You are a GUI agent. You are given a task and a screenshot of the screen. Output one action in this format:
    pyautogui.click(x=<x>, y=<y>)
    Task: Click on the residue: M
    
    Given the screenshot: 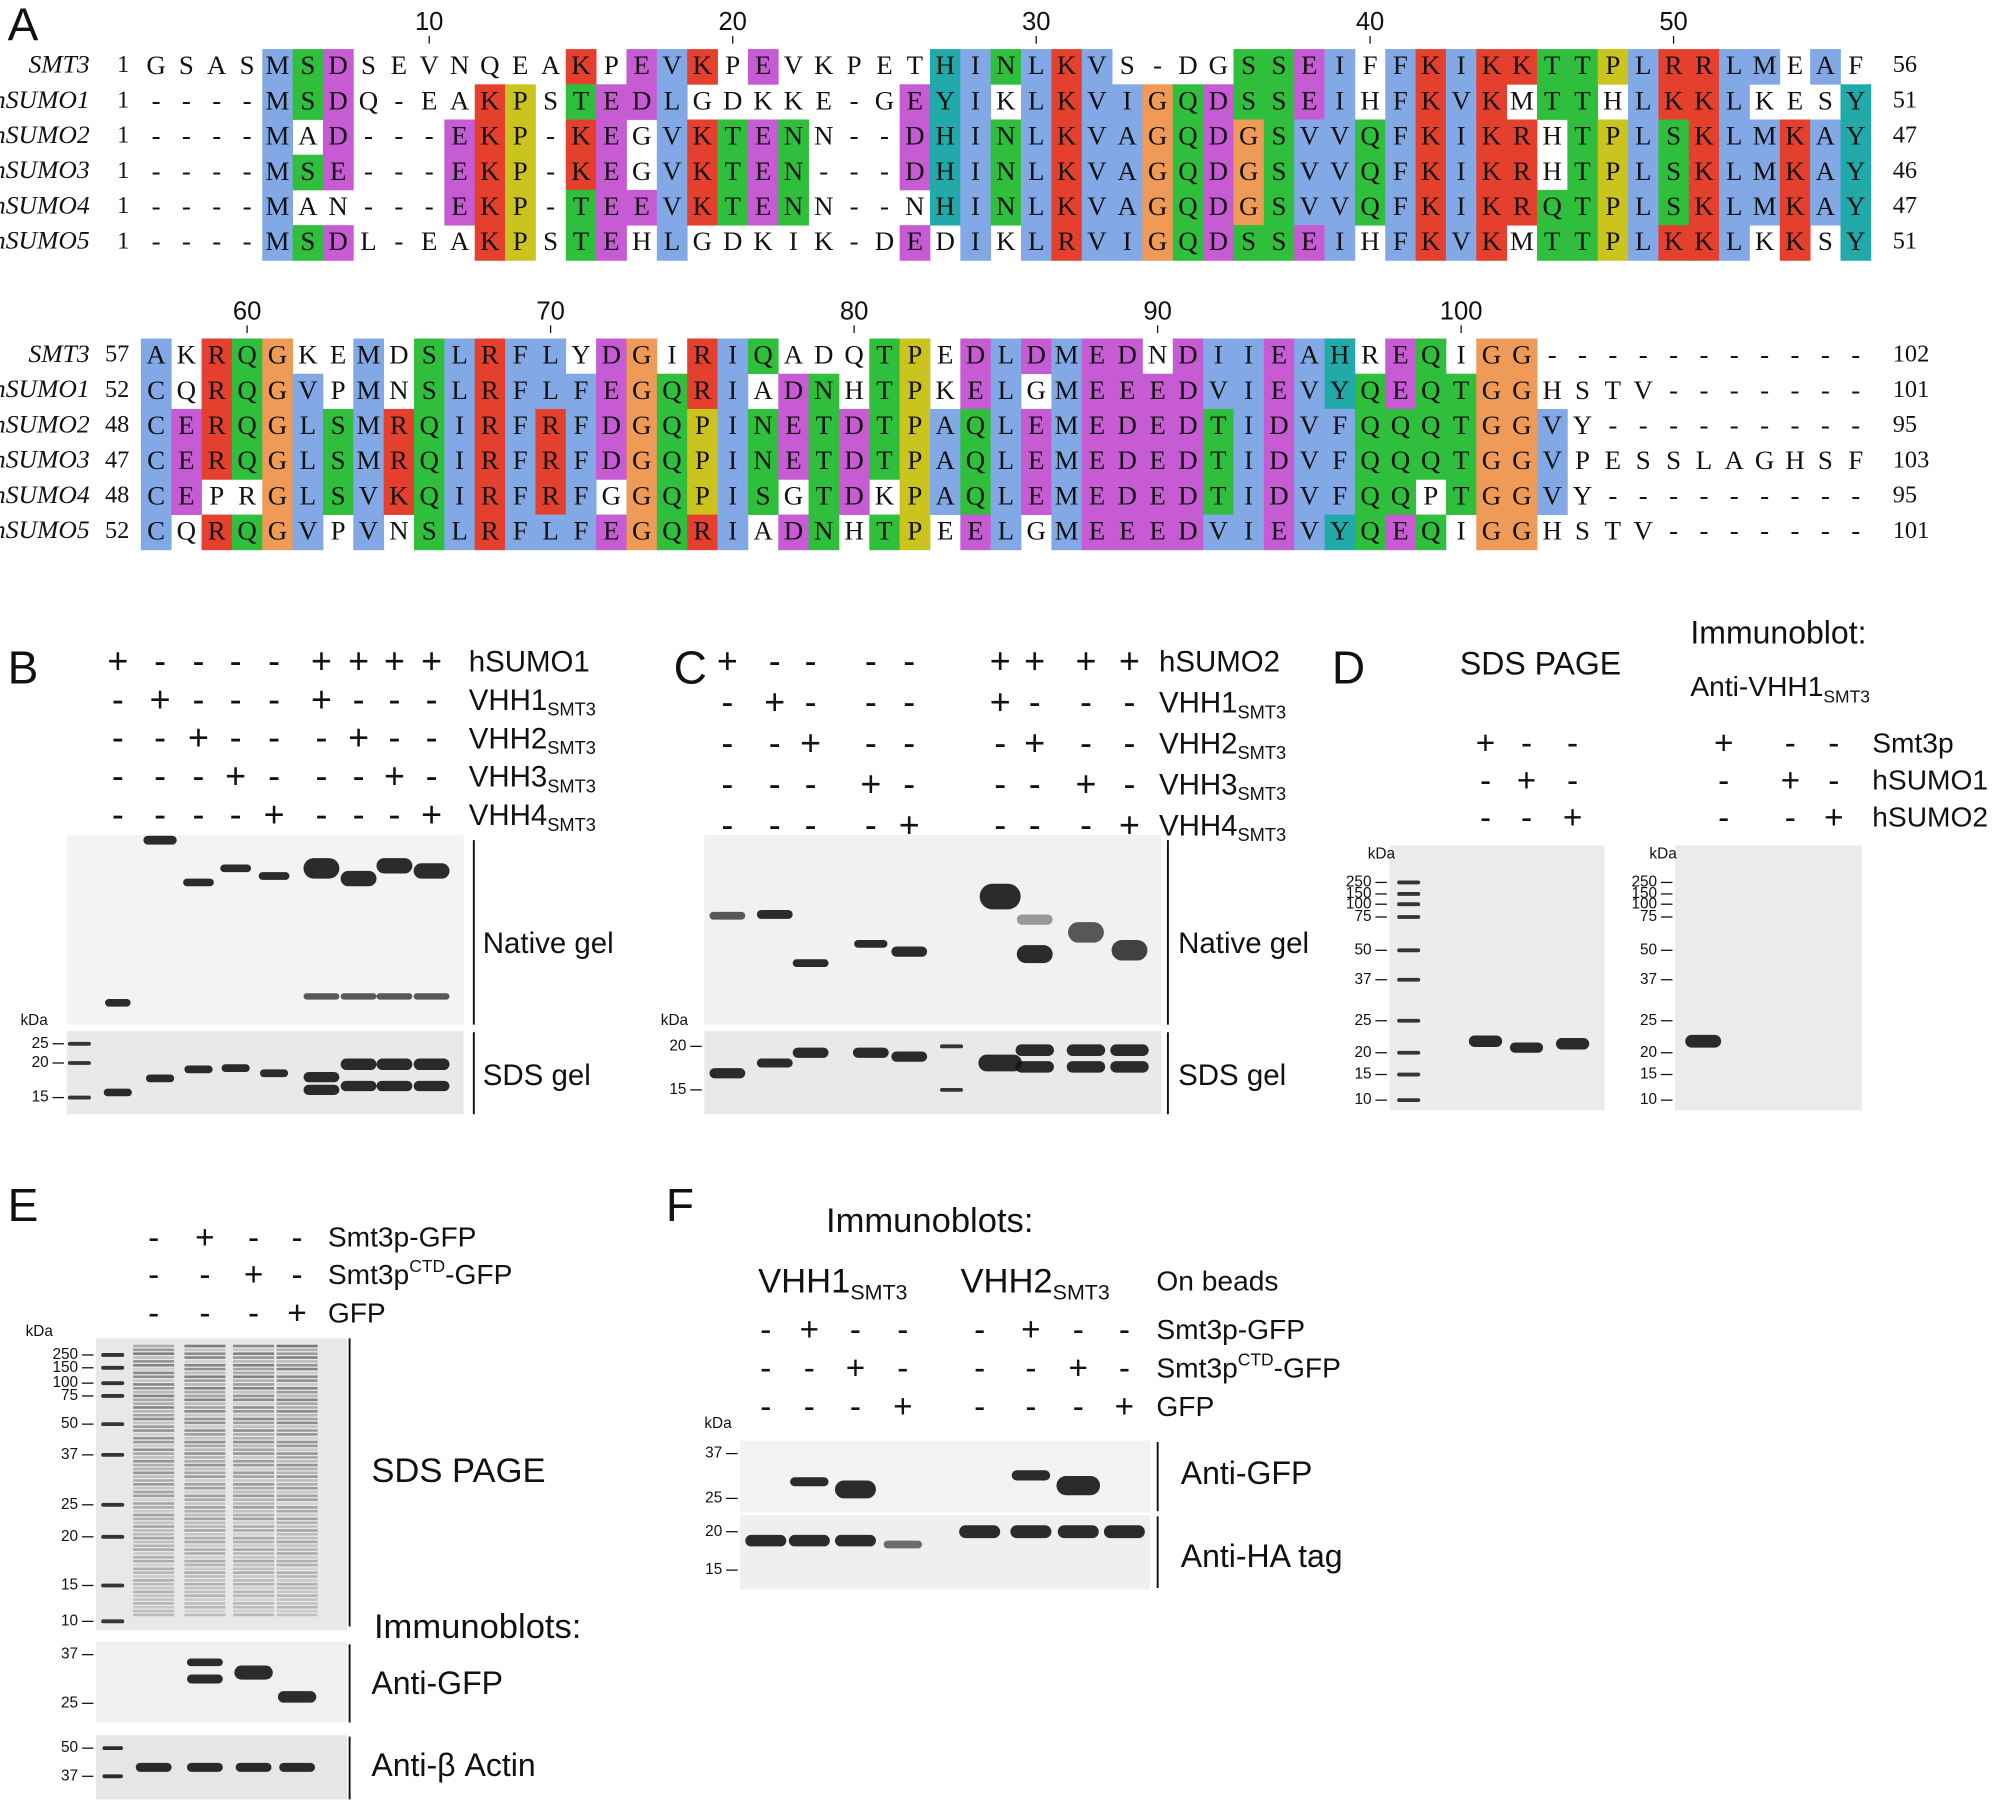 What is the action you would take?
    pyautogui.click(x=277, y=100)
    